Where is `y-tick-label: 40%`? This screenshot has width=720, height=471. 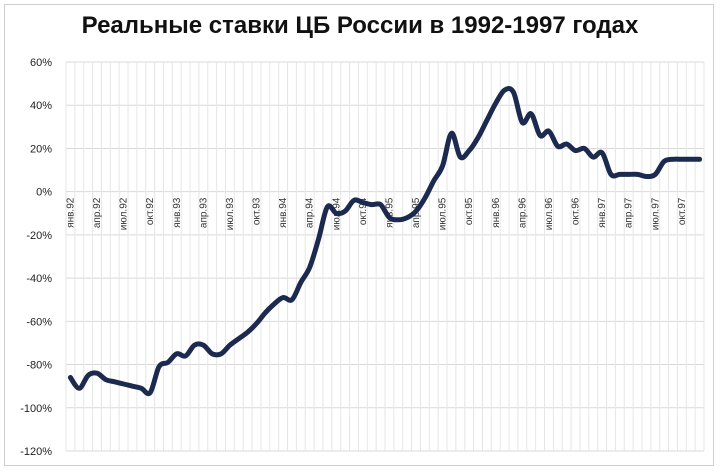 y-tick-label: 40% is located at coordinates (41, 106).